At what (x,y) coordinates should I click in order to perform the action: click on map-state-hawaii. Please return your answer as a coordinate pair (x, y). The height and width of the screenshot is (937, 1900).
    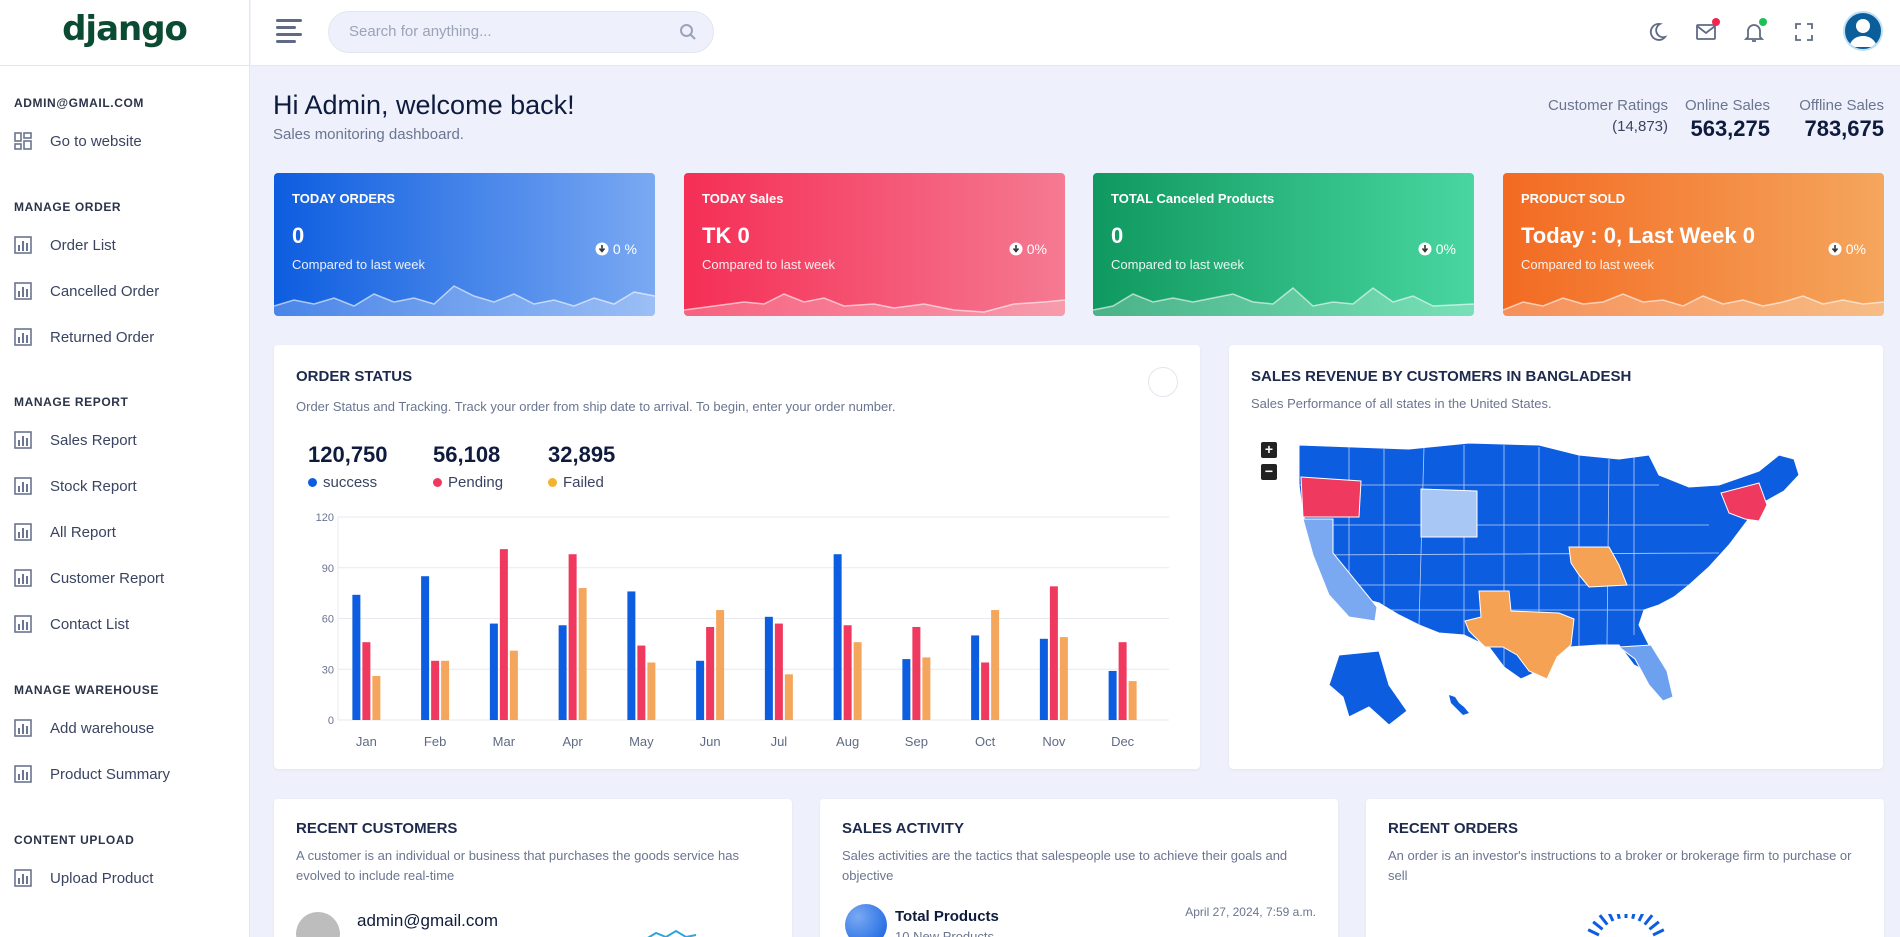
    Looking at the image, I should click on (1459, 705).